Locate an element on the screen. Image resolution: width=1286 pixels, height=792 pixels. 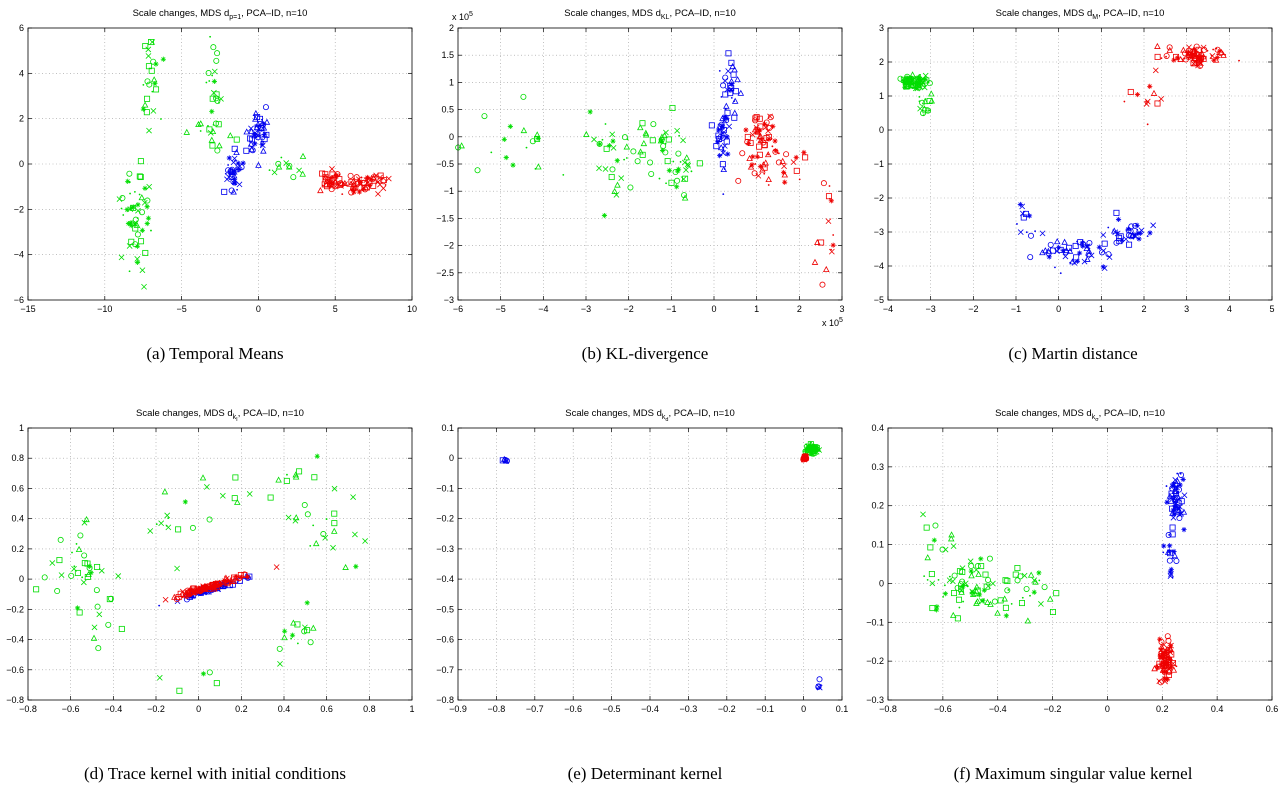
x-tick-label: 0 is located at coordinates (258, 309).